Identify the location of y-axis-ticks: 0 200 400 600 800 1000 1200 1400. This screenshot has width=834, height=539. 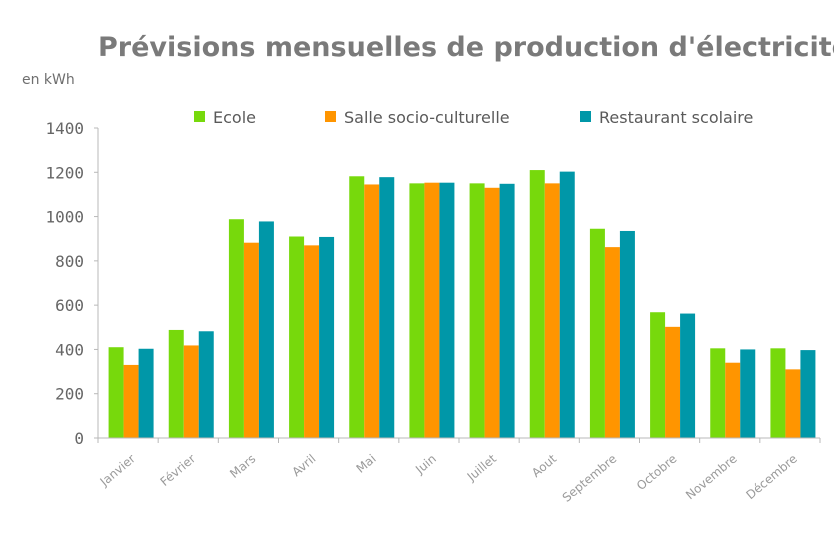
(71, 283).